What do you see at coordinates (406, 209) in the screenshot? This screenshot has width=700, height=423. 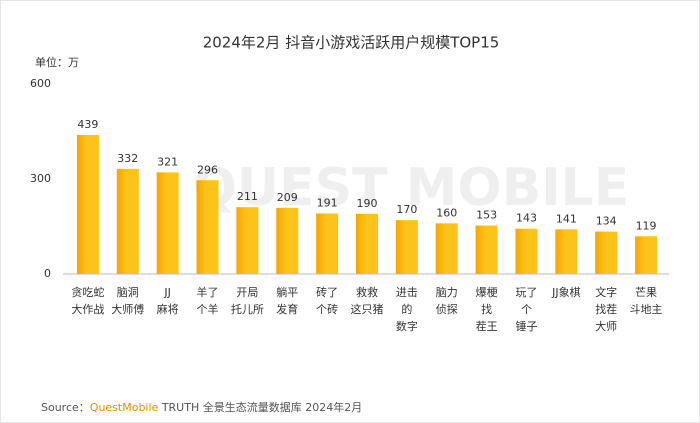 I see `value-label: 170` at bounding box center [406, 209].